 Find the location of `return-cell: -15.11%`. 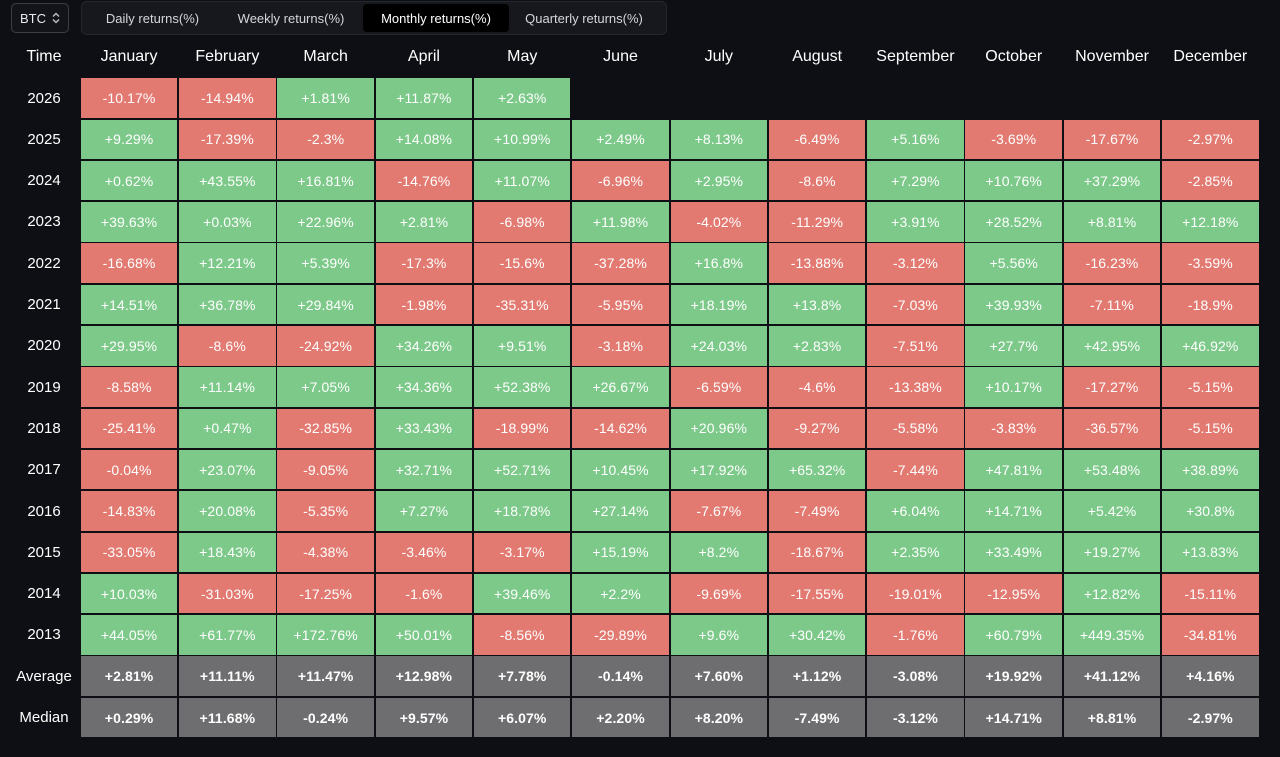

return-cell: -15.11% is located at coordinates (1210, 593).